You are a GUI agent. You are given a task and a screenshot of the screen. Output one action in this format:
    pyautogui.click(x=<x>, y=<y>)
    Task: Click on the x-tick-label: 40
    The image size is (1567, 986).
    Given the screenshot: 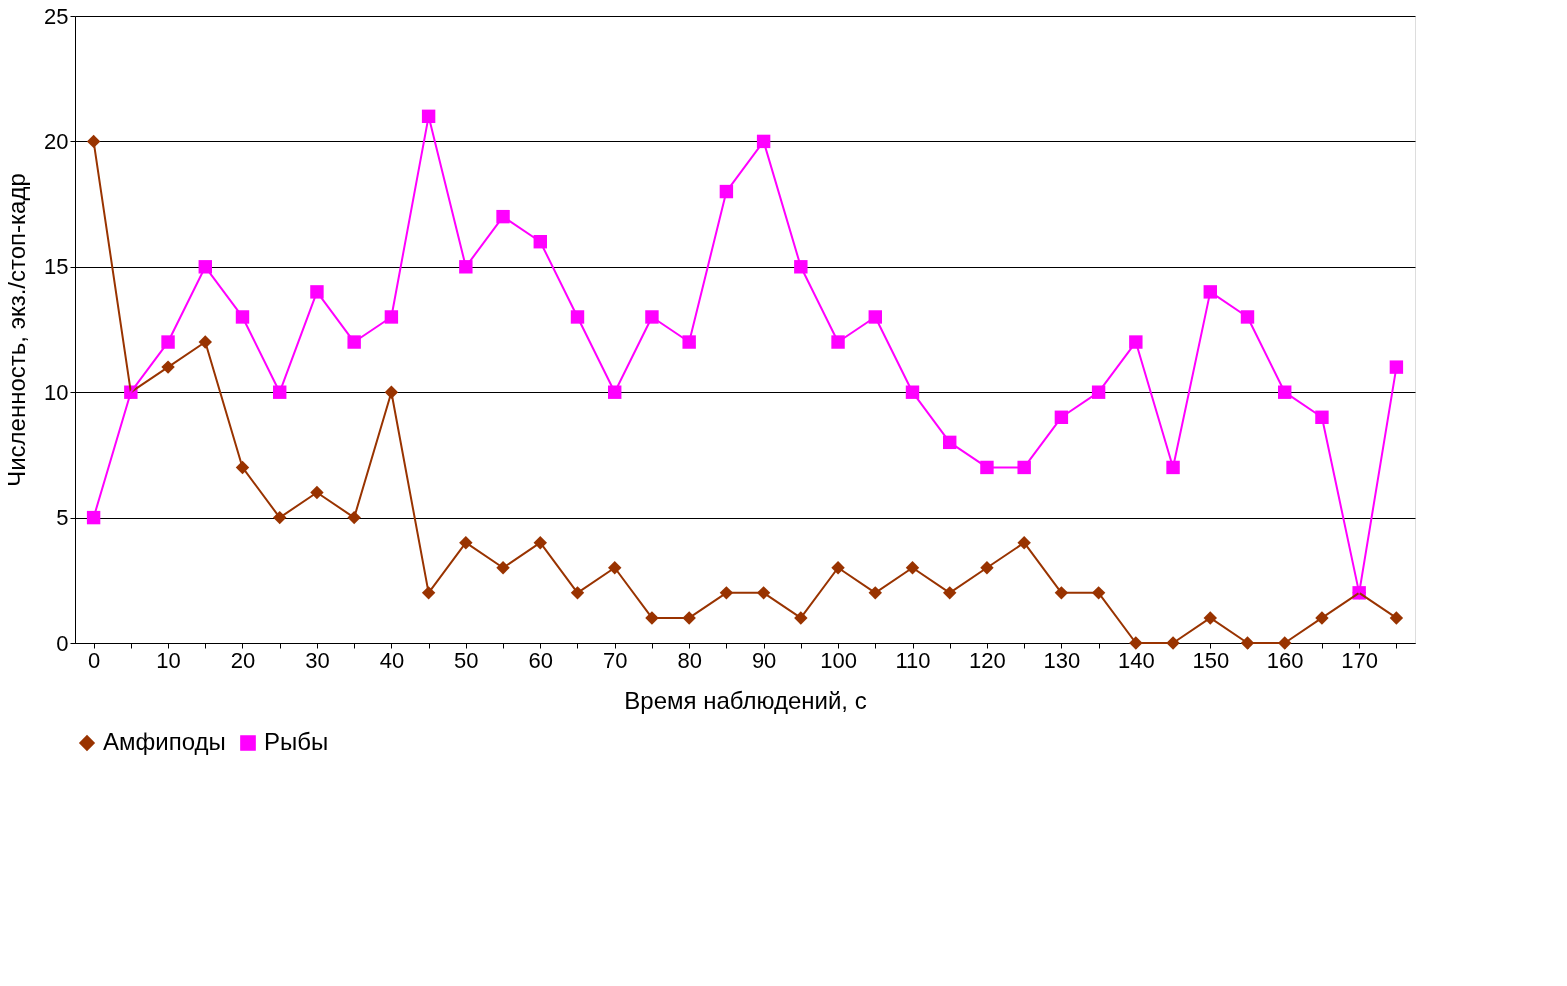 What is the action you would take?
    pyautogui.click(x=392, y=660)
    